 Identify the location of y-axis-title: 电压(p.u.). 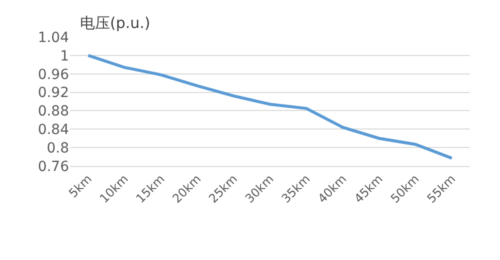
(115, 23).